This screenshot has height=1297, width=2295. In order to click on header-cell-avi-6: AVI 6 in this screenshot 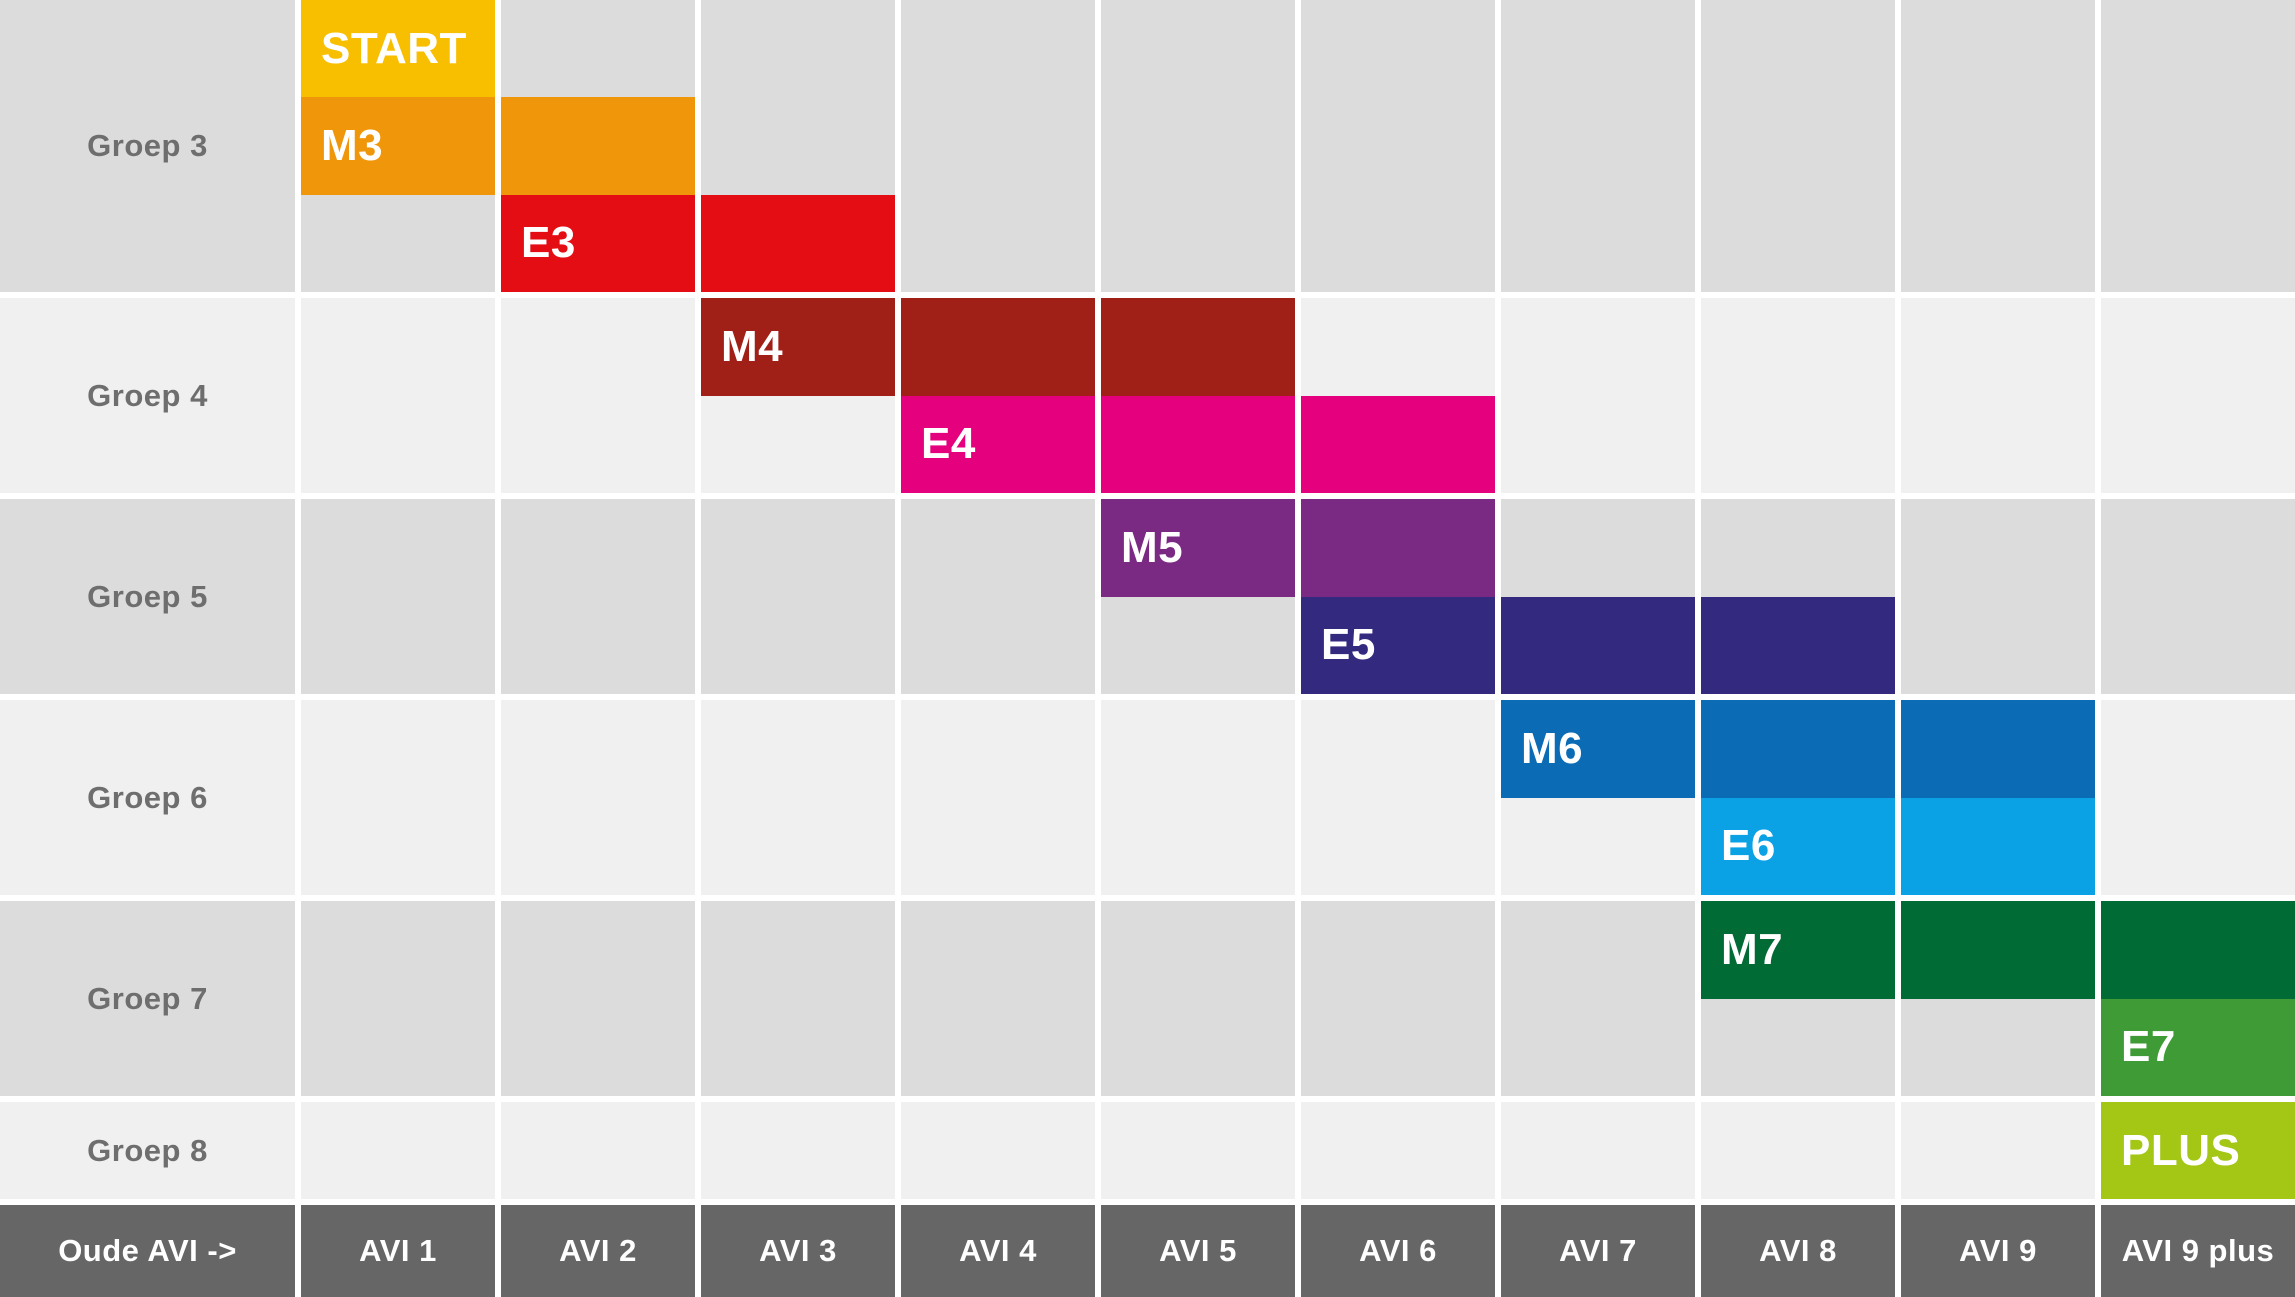, I will do `click(1398, 1251)`.